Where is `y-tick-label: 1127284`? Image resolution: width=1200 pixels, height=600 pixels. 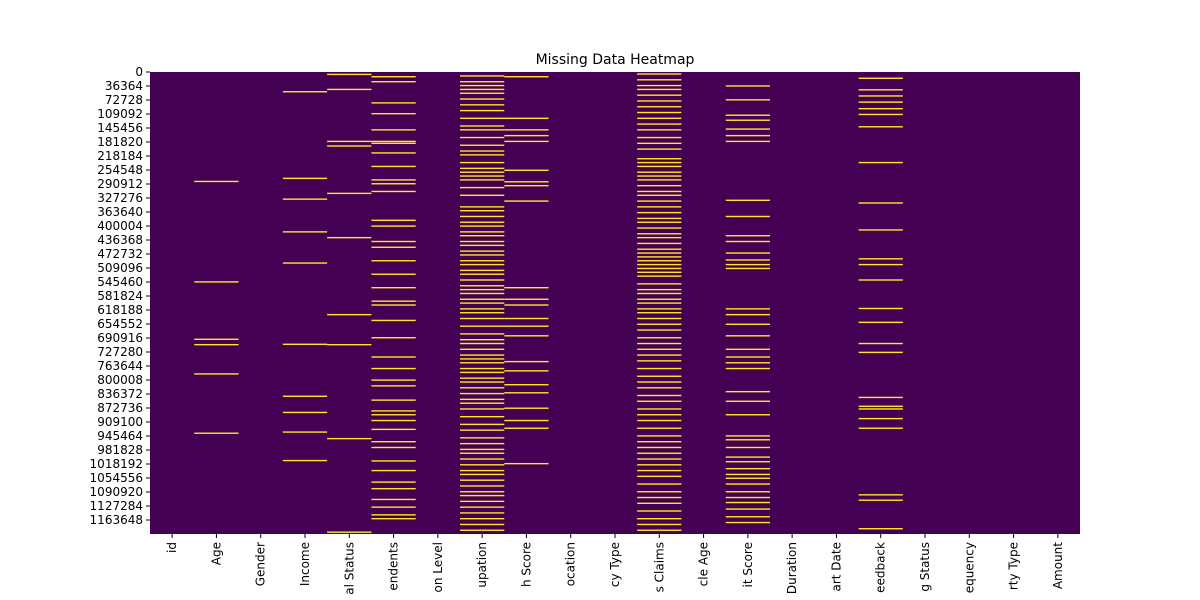 y-tick-label: 1127284 is located at coordinates (116, 506).